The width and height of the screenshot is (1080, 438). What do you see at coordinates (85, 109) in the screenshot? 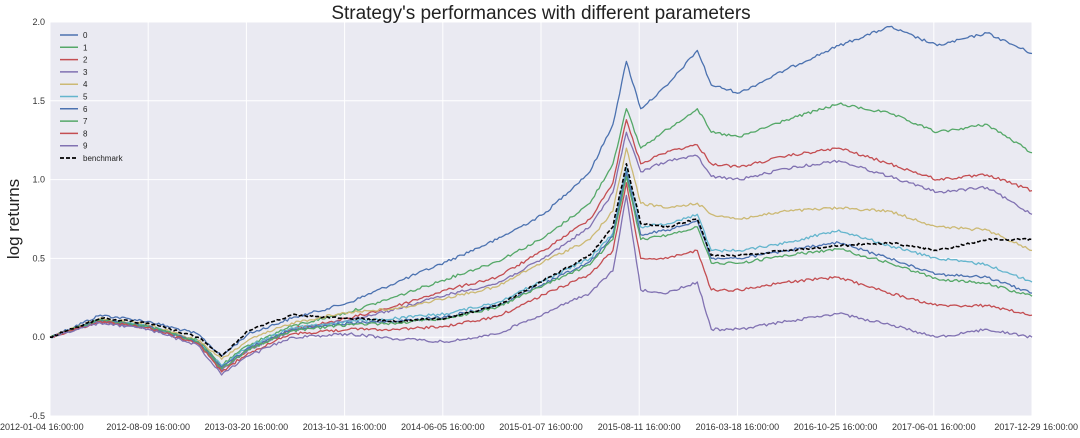
I see `legend-label-6: 6` at bounding box center [85, 109].